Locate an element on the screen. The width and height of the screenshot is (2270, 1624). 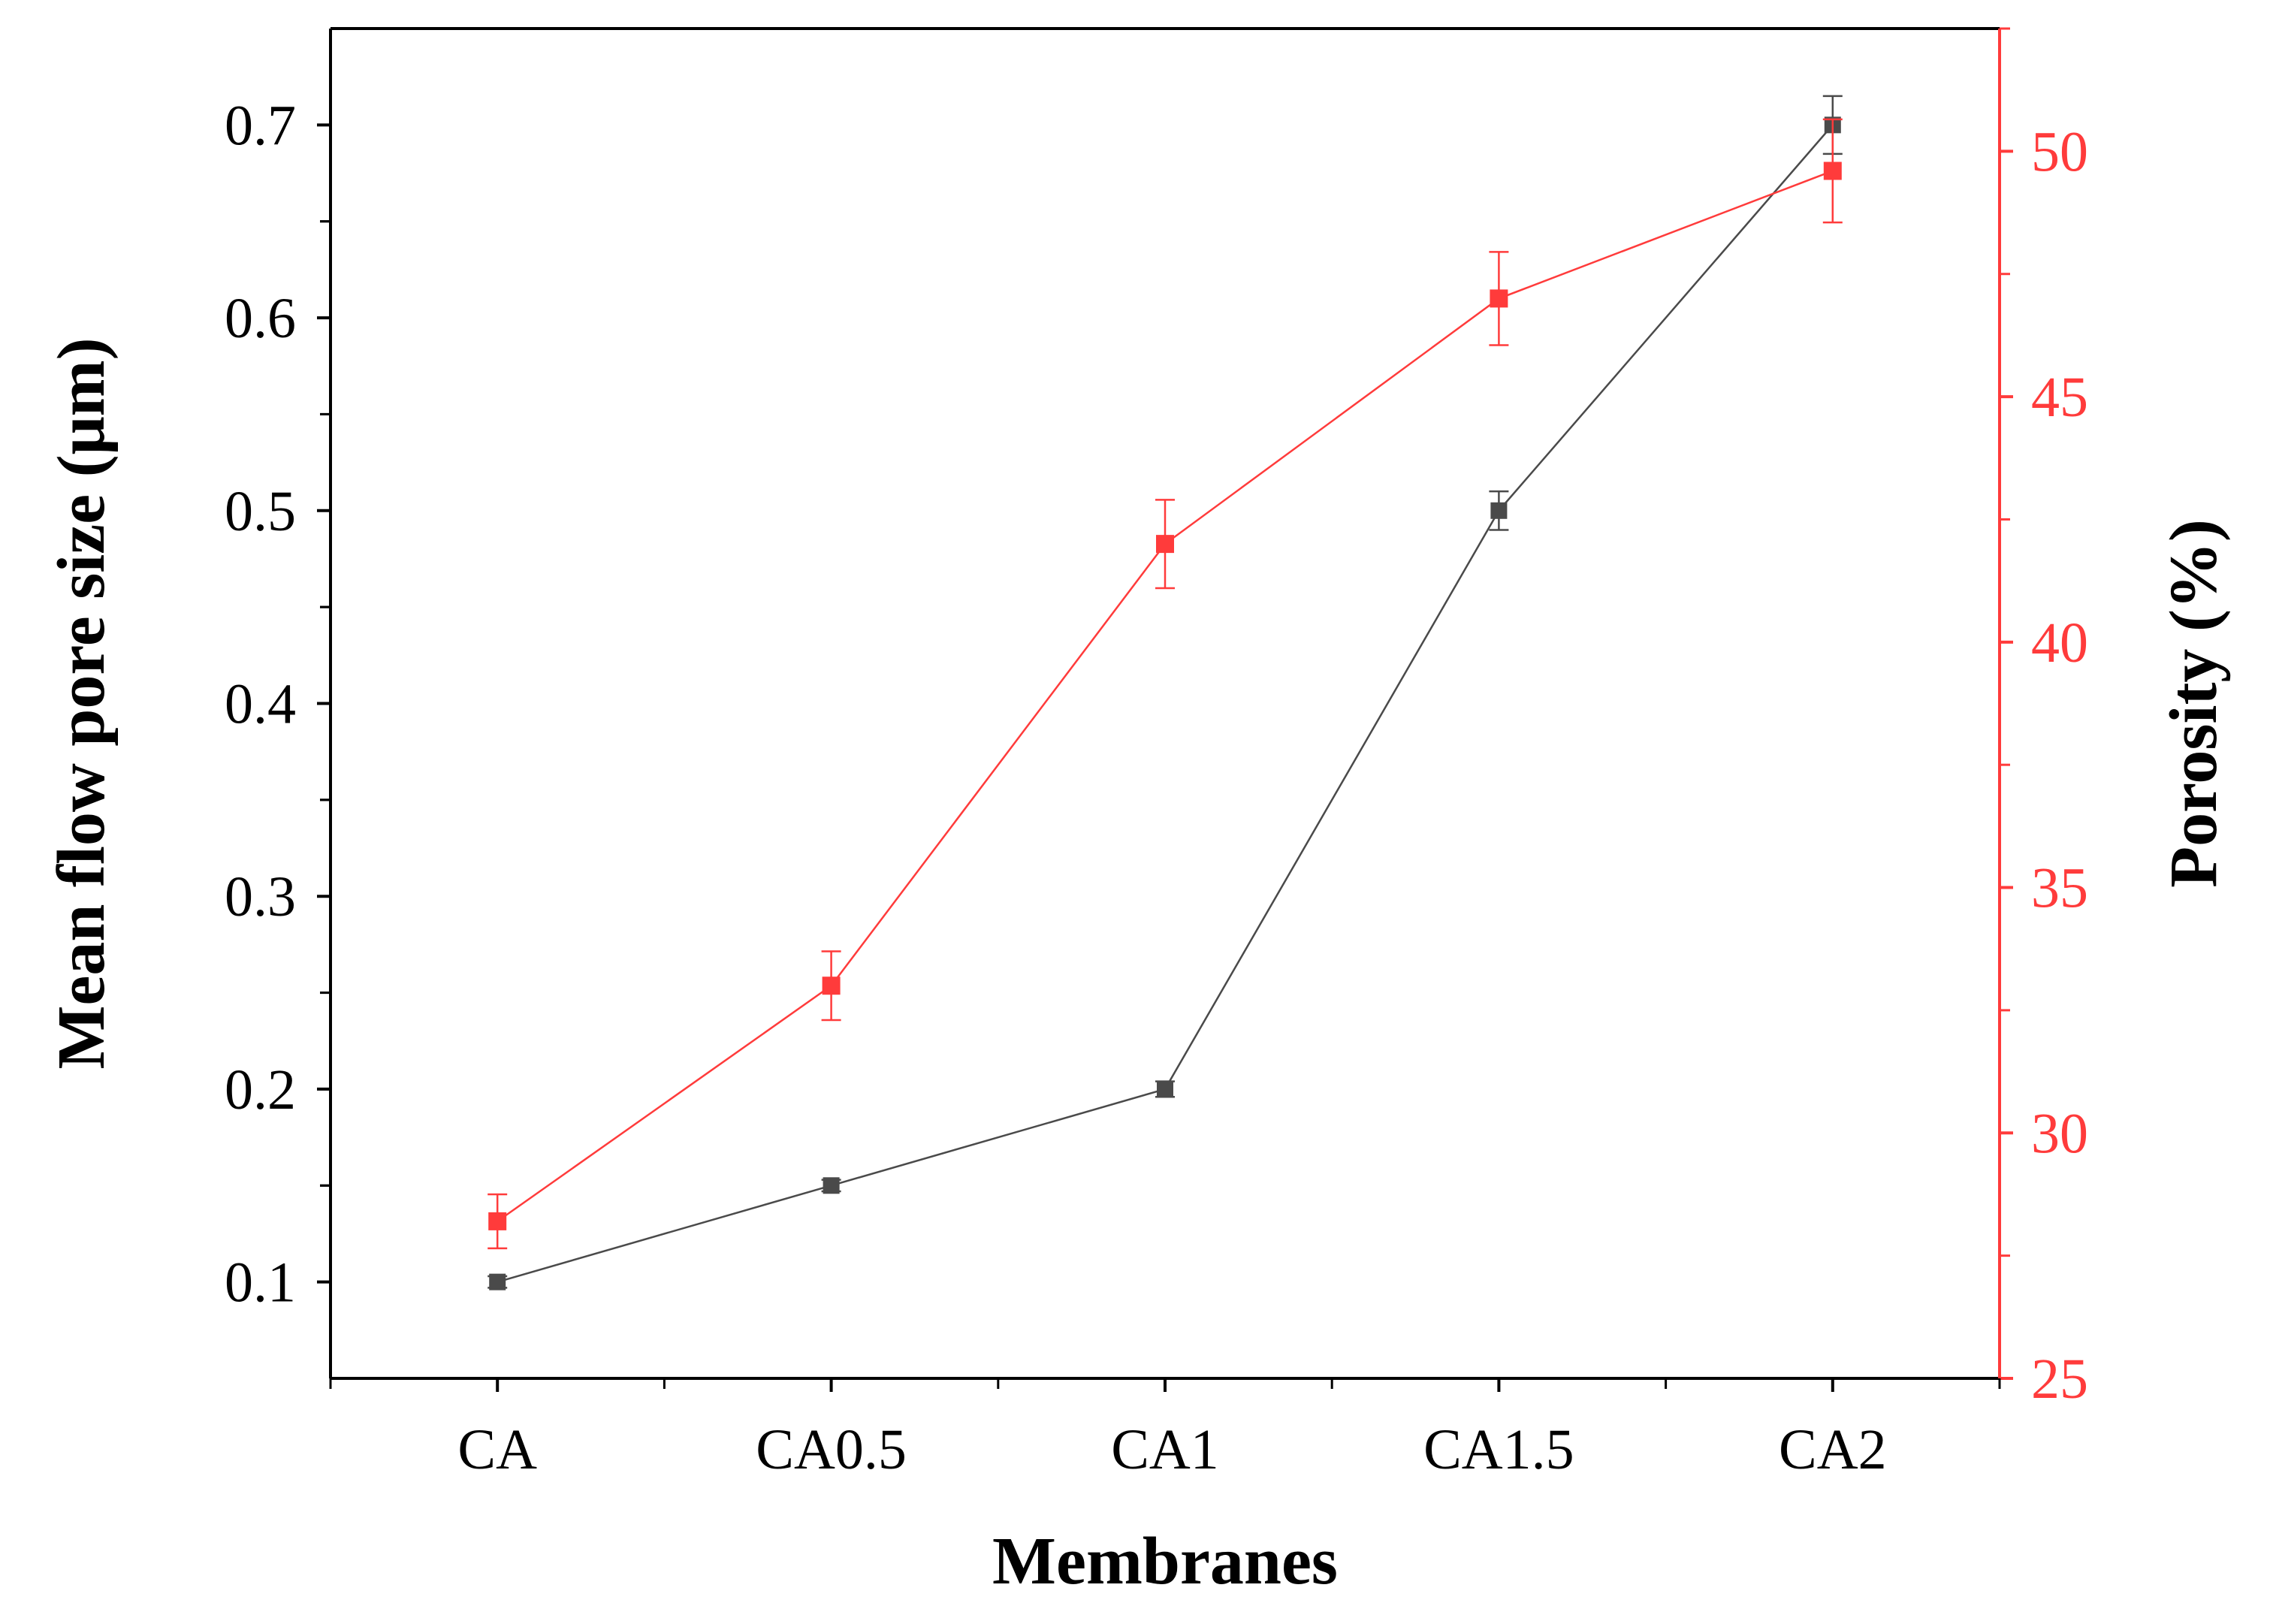
left-y-axis-title: Mean flow pore size (μm) is located at coordinates (81, 703).